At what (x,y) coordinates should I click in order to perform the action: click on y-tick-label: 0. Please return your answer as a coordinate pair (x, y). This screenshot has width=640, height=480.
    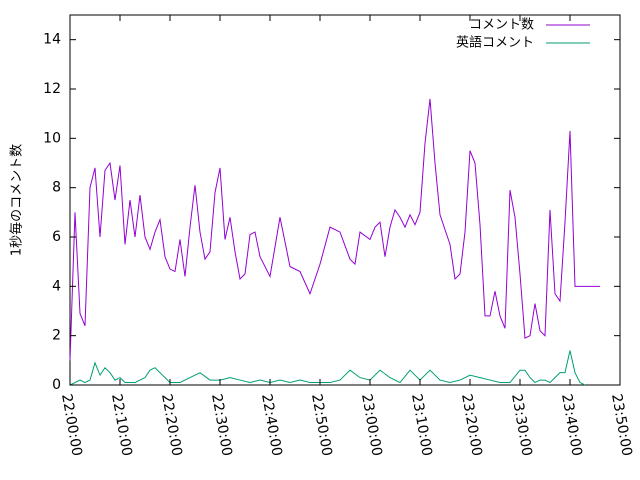
    Looking at the image, I should click on (56, 385).